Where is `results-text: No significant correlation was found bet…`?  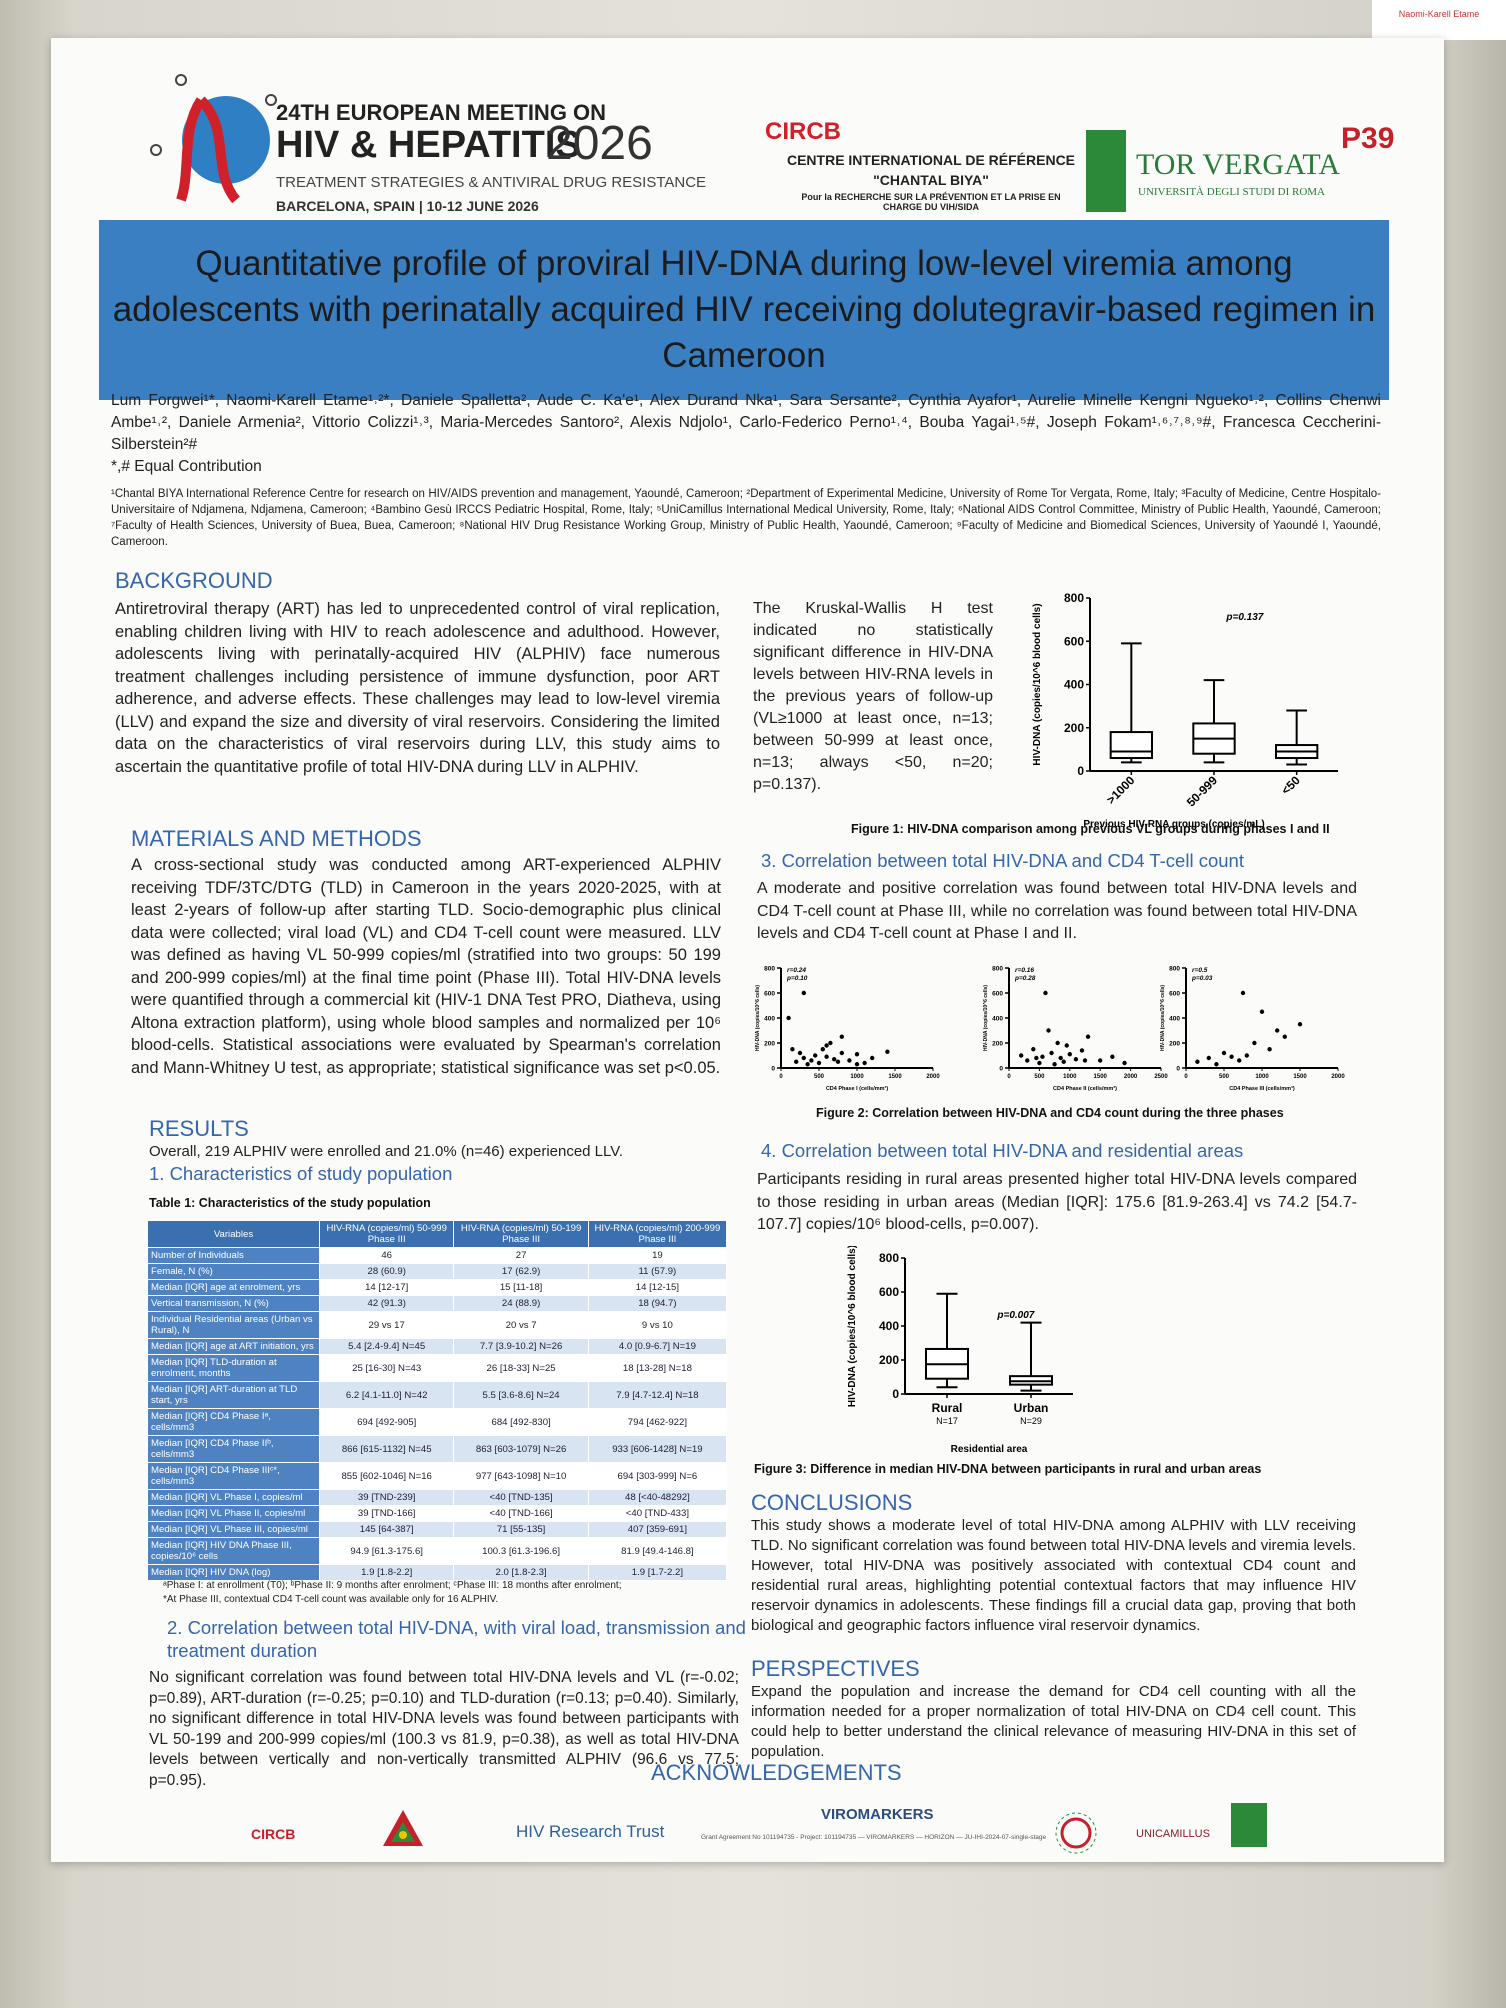
results-text: No significant correlation was found bet… is located at coordinates (444, 1729).